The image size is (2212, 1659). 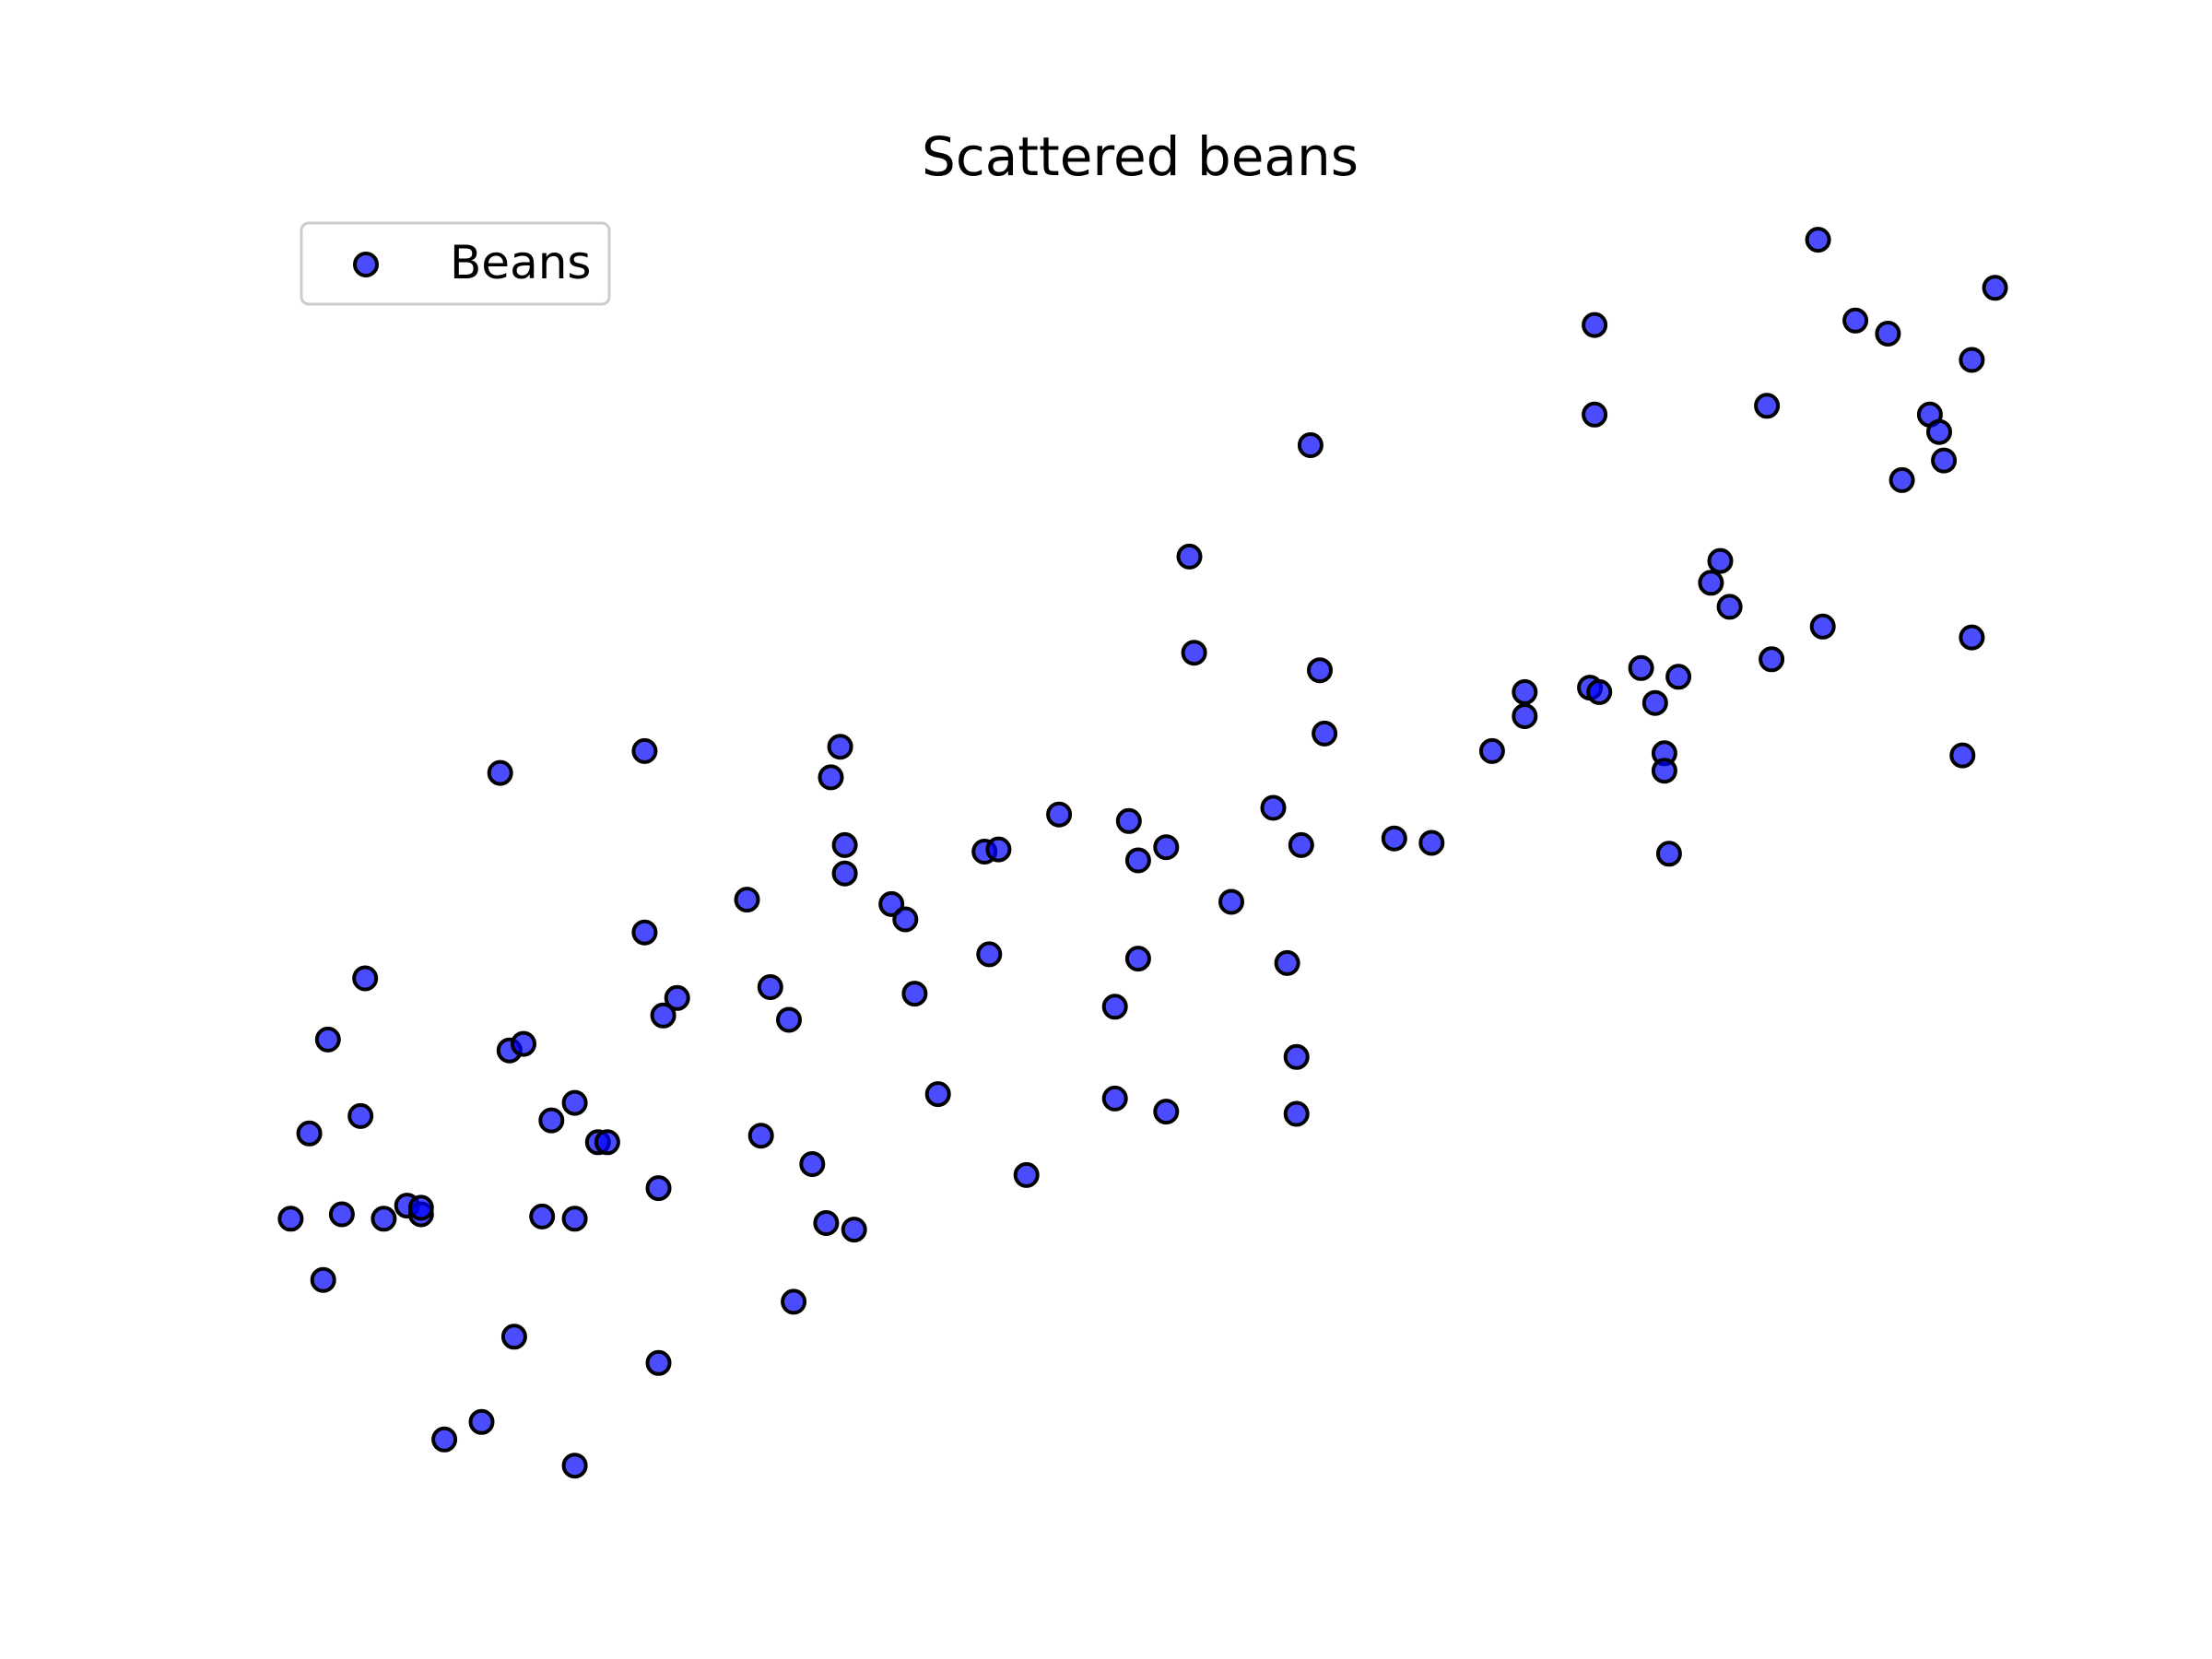 I want to click on legend-frame, so click(x=455, y=263).